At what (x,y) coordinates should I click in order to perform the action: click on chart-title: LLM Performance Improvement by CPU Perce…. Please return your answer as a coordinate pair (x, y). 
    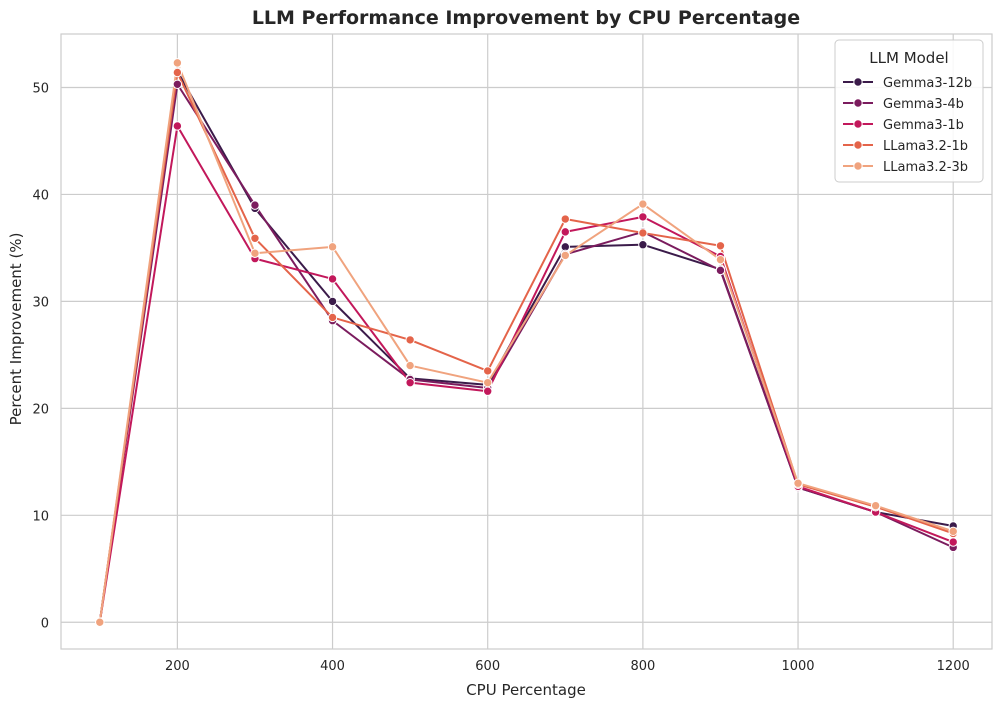
    Looking at the image, I should click on (526, 18).